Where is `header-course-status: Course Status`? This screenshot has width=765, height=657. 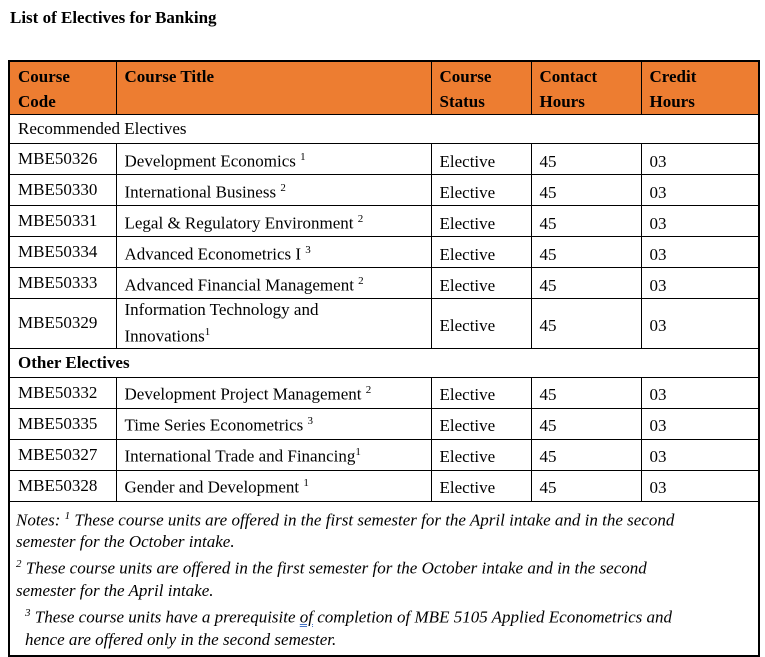 header-course-status: Course Status is located at coordinates (481, 87).